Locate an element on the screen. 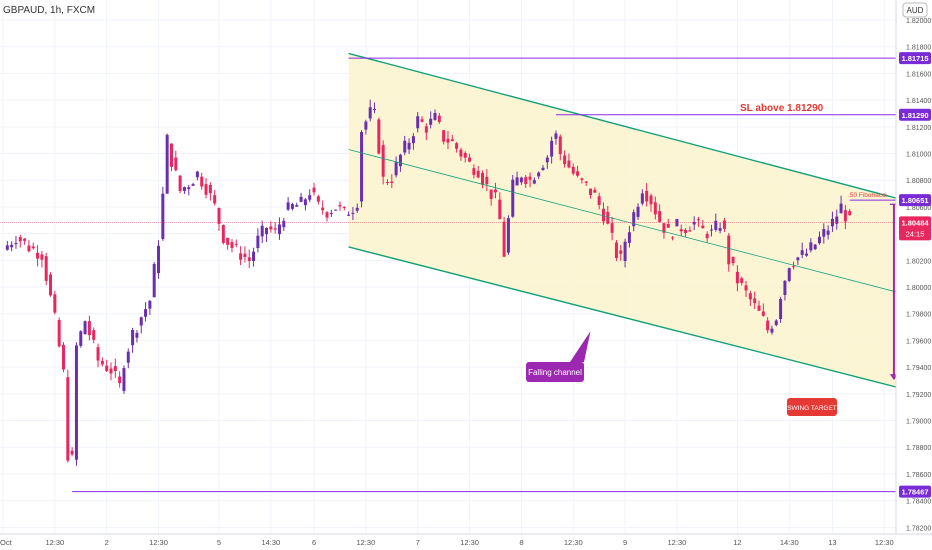 This screenshot has height=550, width=932. time-tick-label: 8 is located at coordinates (521, 542).